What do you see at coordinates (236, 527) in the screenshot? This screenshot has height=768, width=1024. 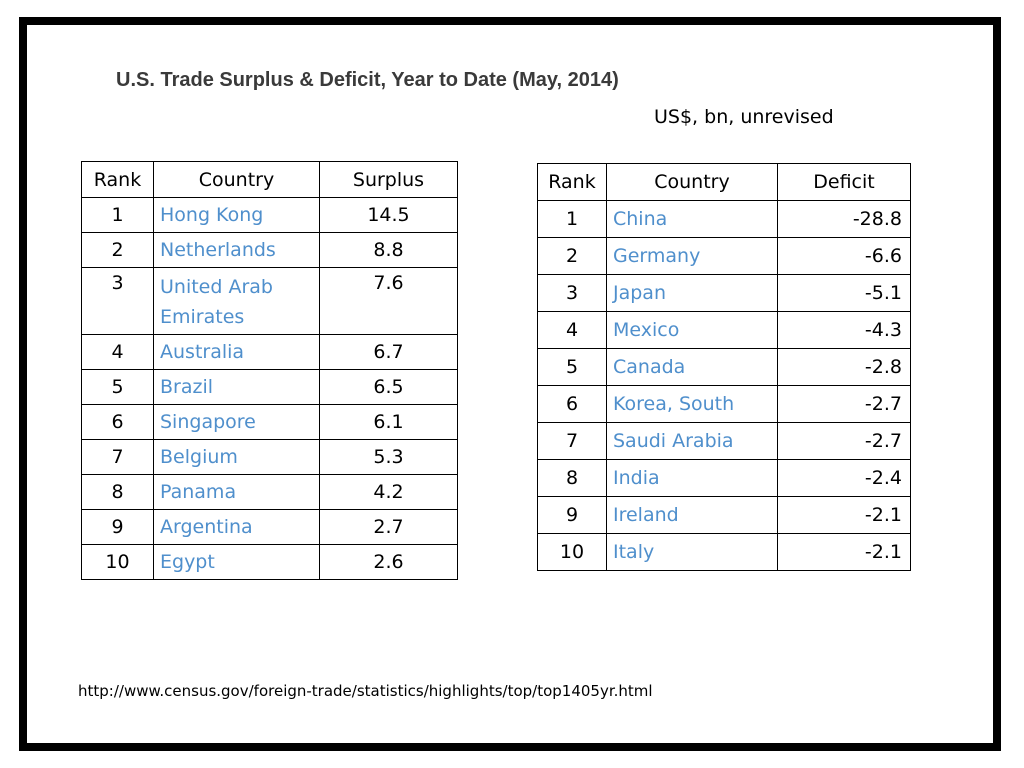 I see `country-link: Argentina` at bounding box center [236, 527].